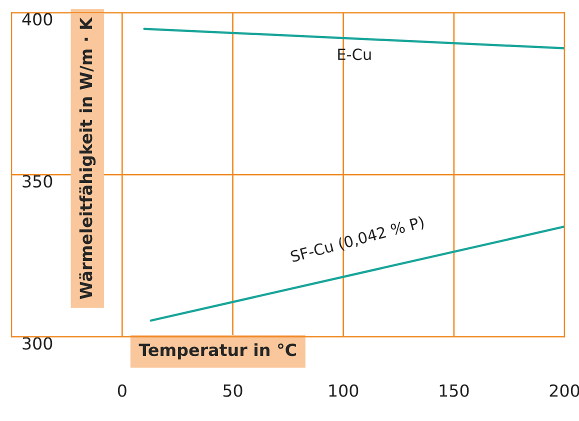  What do you see at coordinates (37, 19) in the screenshot?
I see `y-tick-label: 400` at bounding box center [37, 19].